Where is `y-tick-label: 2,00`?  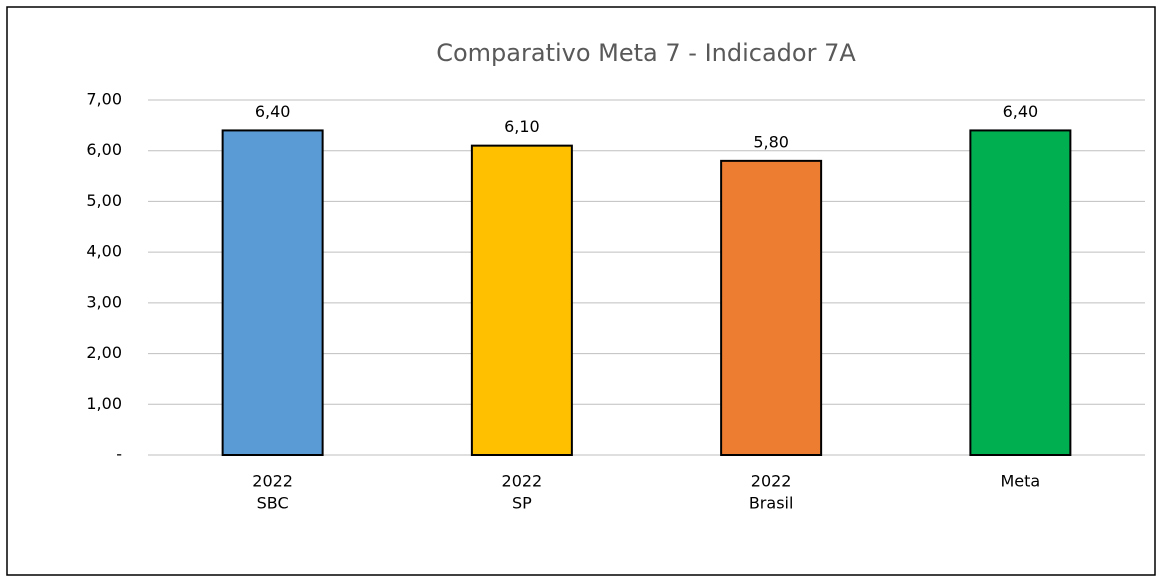
y-tick-label: 2,00 is located at coordinates (104, 352).